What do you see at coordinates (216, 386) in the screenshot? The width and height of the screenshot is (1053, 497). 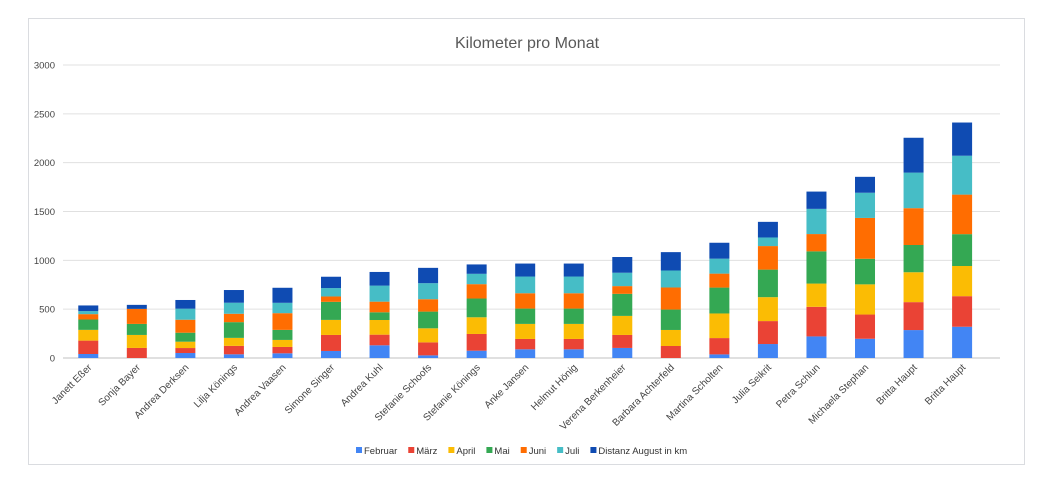 I see `x-tick-label: Lilja Könings` at bounding box center [216, 386].